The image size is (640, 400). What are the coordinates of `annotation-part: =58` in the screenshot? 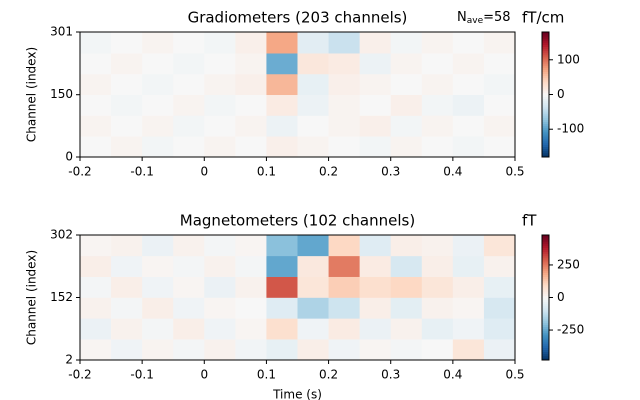 It's located at (496, 17).